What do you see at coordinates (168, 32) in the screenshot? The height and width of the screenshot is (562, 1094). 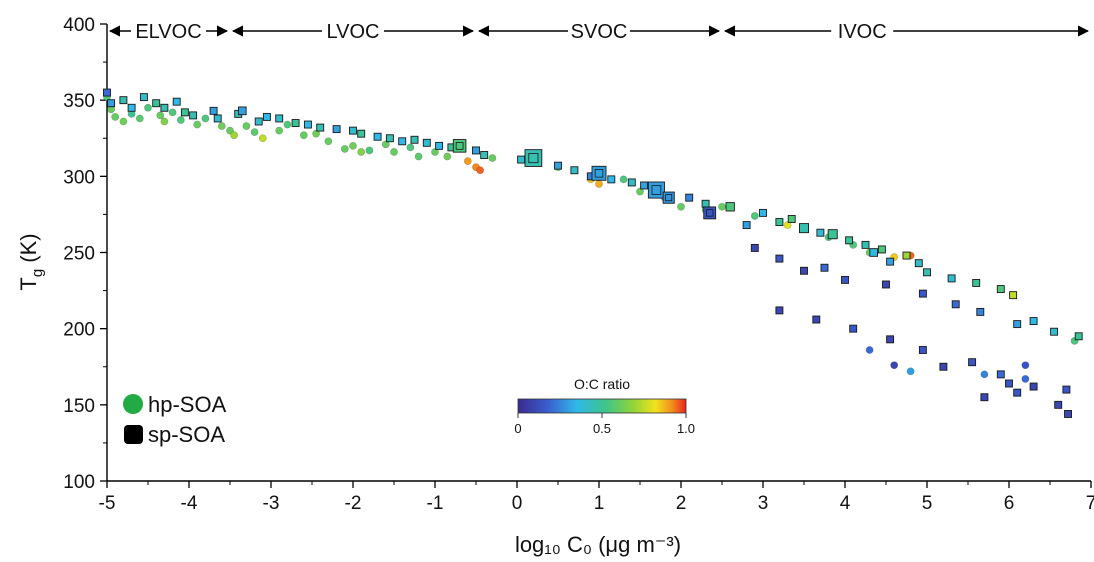 I see `volatility-label-elvoc: ELVOC` at bounding box center [168, 32].